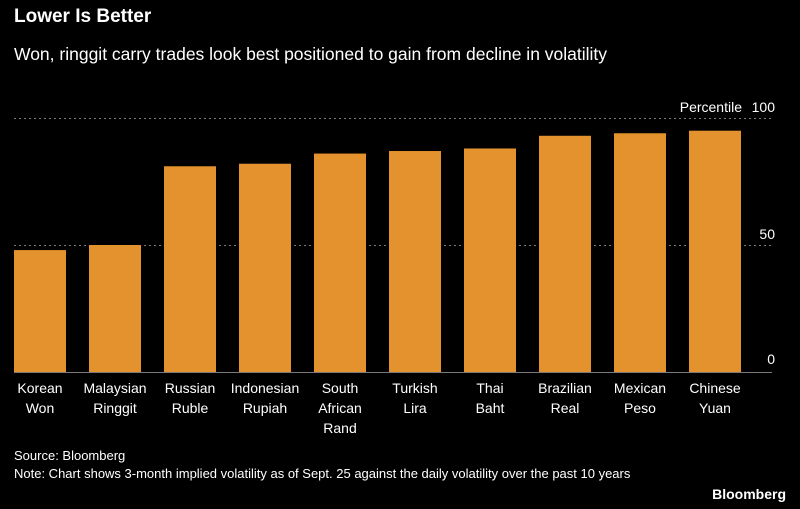  What do you see at coordinates (114, 398) in the screenshot?
I see `x-tick-label-1: Malaysian Ringgit` at bounding box center [114, 398].